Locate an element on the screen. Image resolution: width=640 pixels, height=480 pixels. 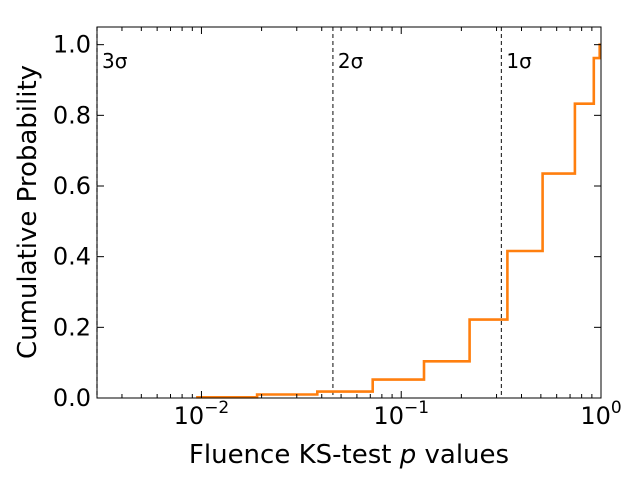
sigma-label: 2σ is located at coordinates (351, 61).